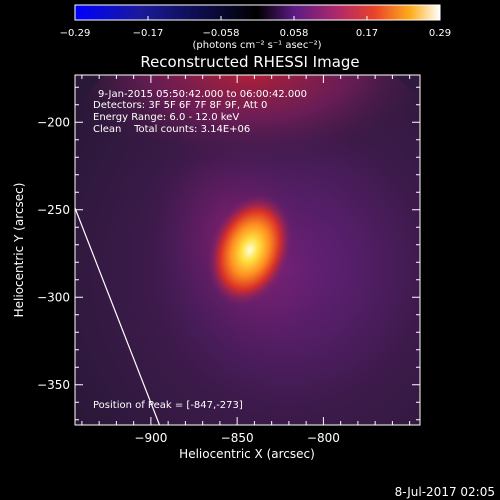  What do you see at coordinates (180, 105) in the screenshot?
I see `annotation-detectors: Detectors: 3F 5F 6F 7F 8F 9F, Att 0` at bounding box center [180, 105].